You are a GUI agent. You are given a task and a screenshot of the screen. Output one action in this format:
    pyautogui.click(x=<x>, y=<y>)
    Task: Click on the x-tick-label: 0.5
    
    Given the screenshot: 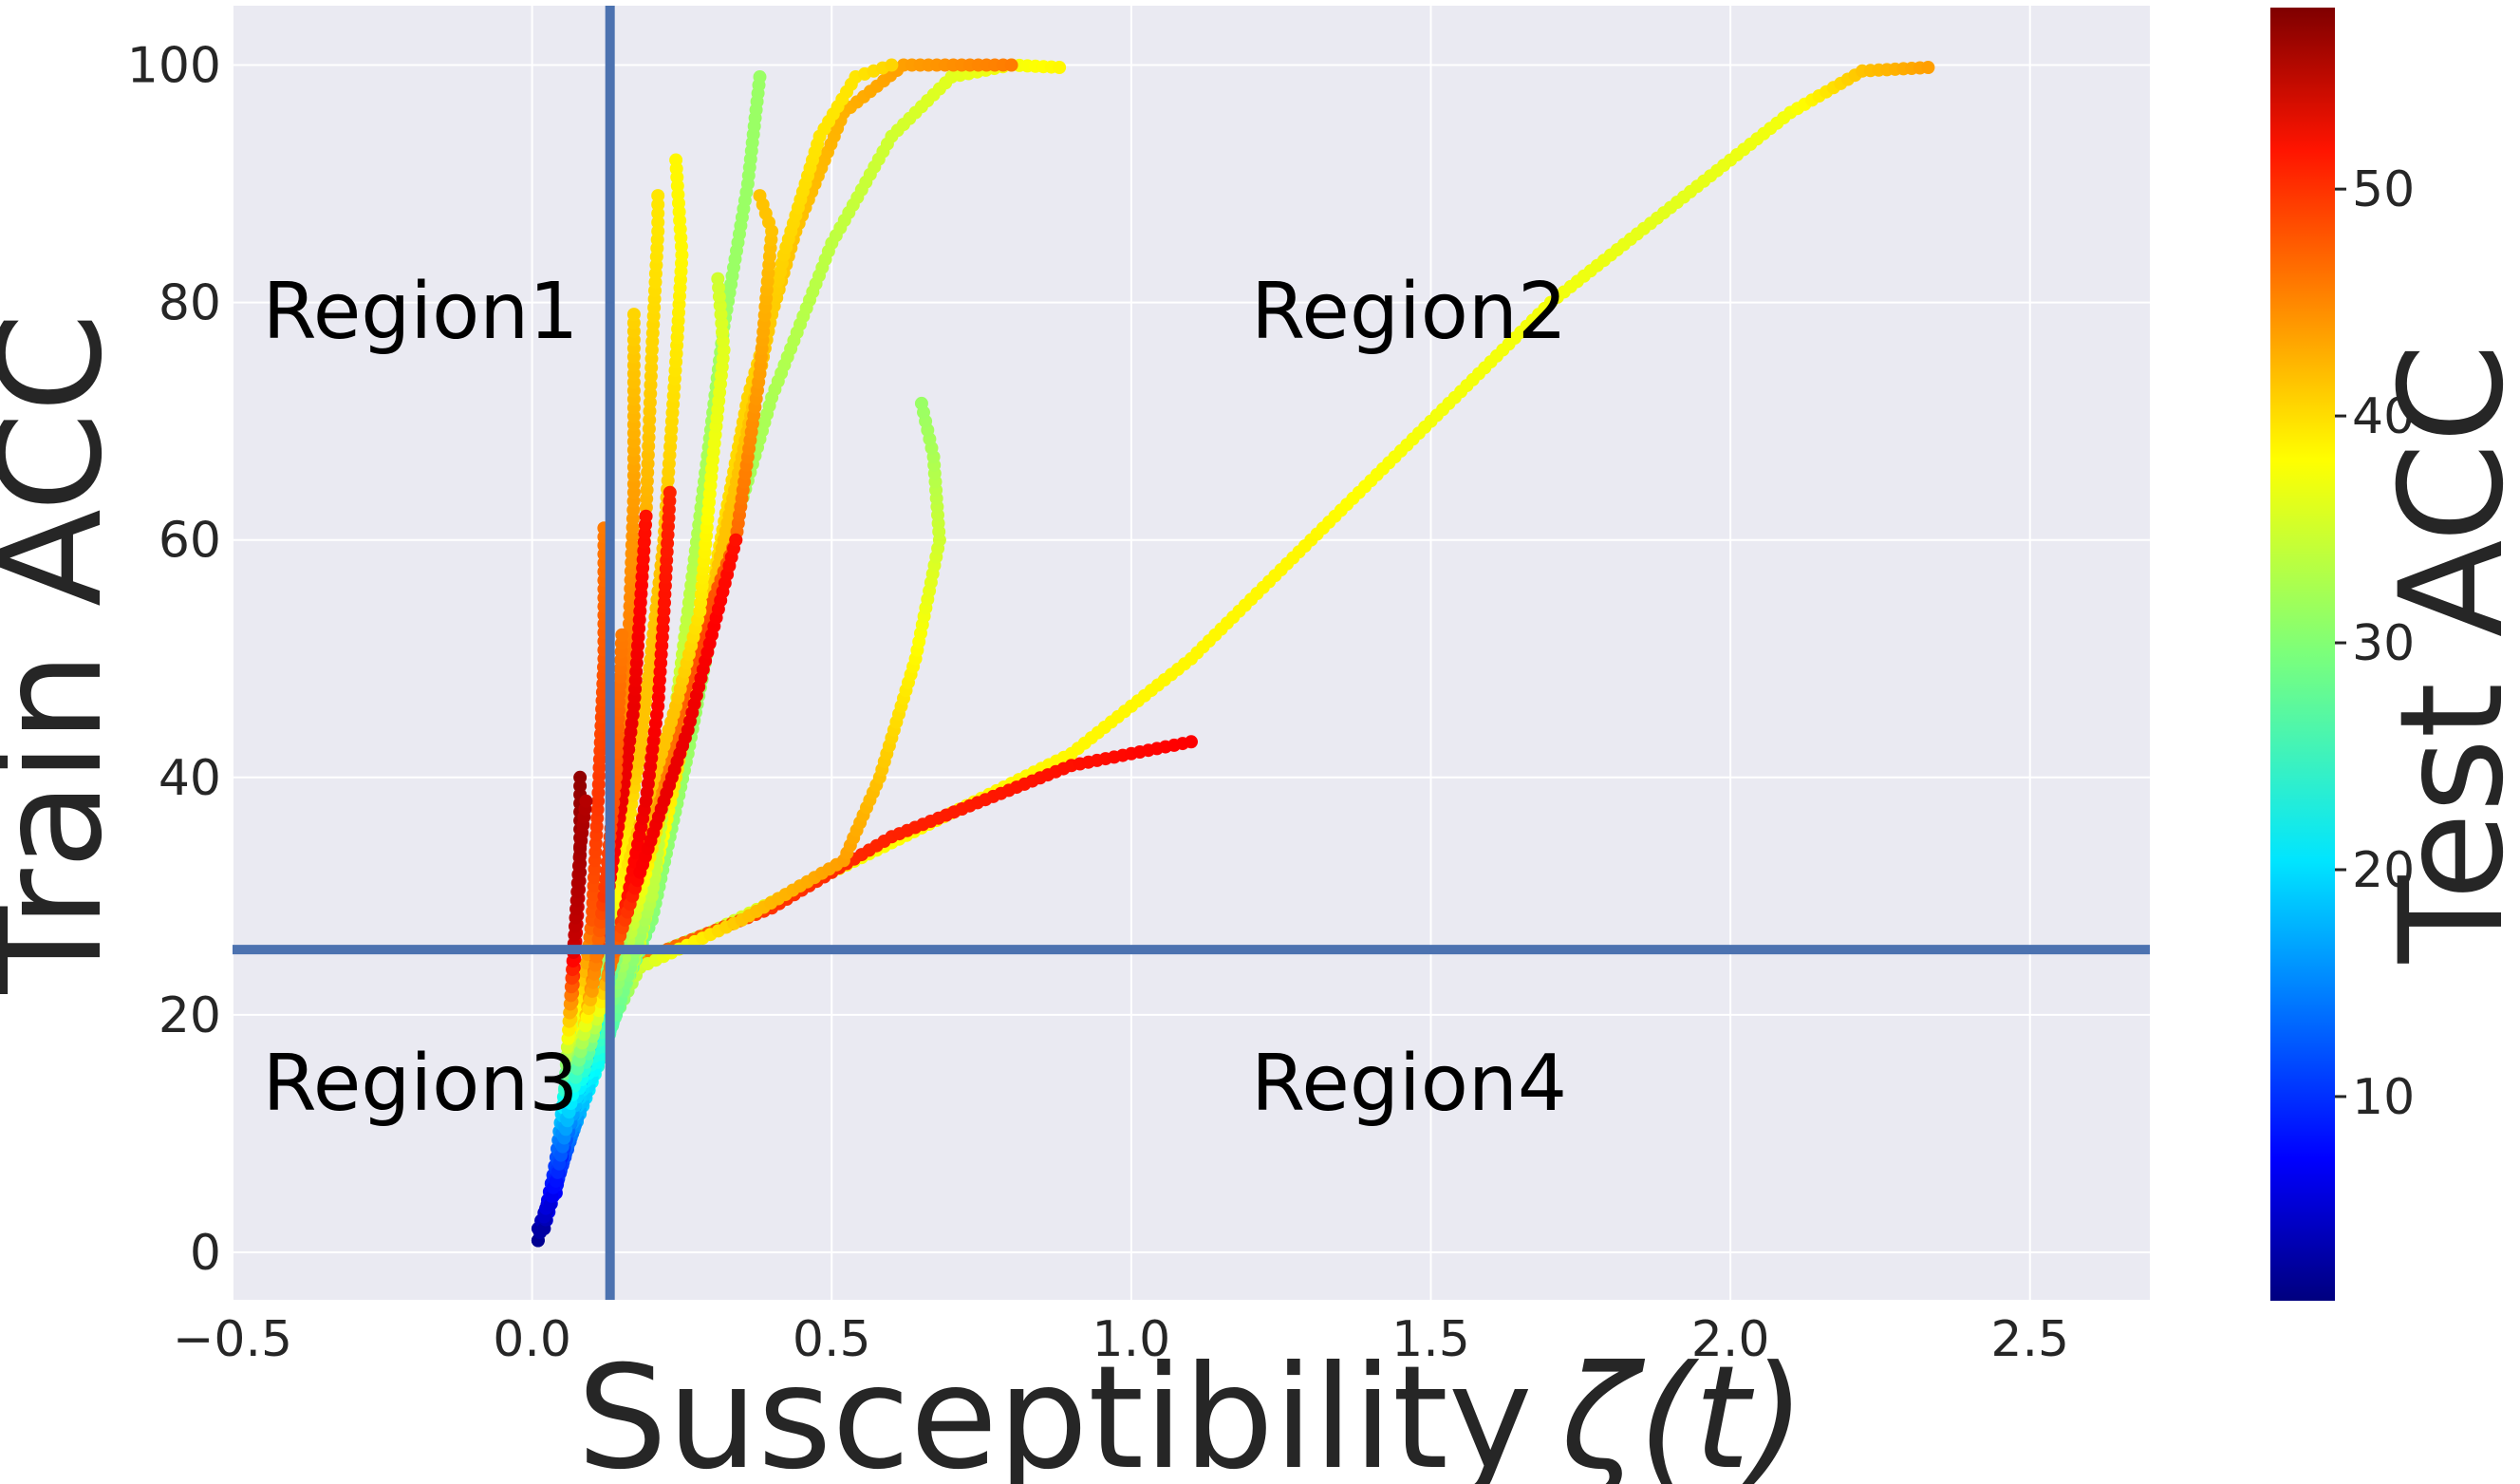 What is the action you would take?
    pyautogui.click(x=832, y=1339)
    